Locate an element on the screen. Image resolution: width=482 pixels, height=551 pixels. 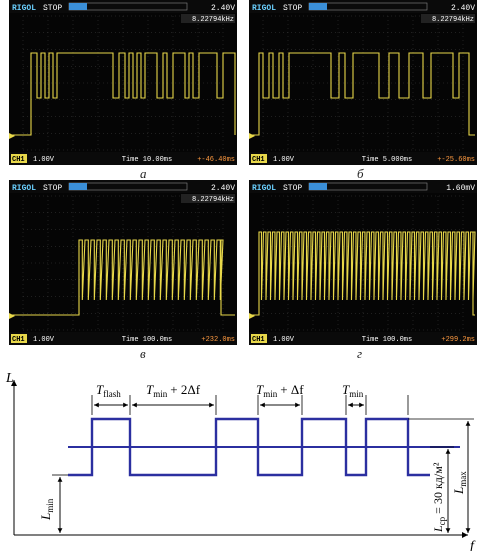
y-axis-label: L is located at coordinates (9, 378).